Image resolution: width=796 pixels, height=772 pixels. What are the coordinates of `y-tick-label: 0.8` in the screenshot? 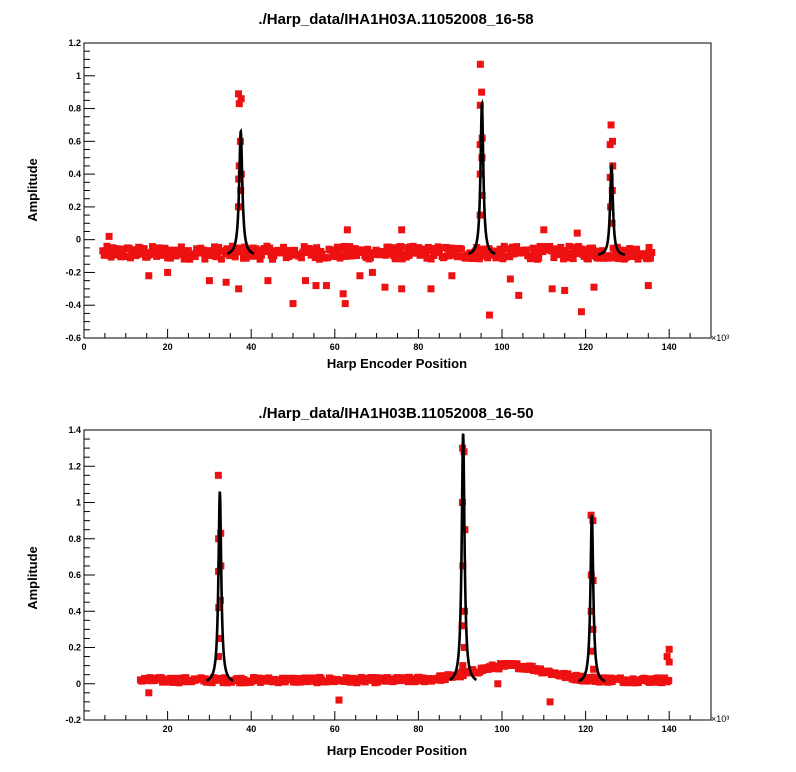 It's located at (74, 539).